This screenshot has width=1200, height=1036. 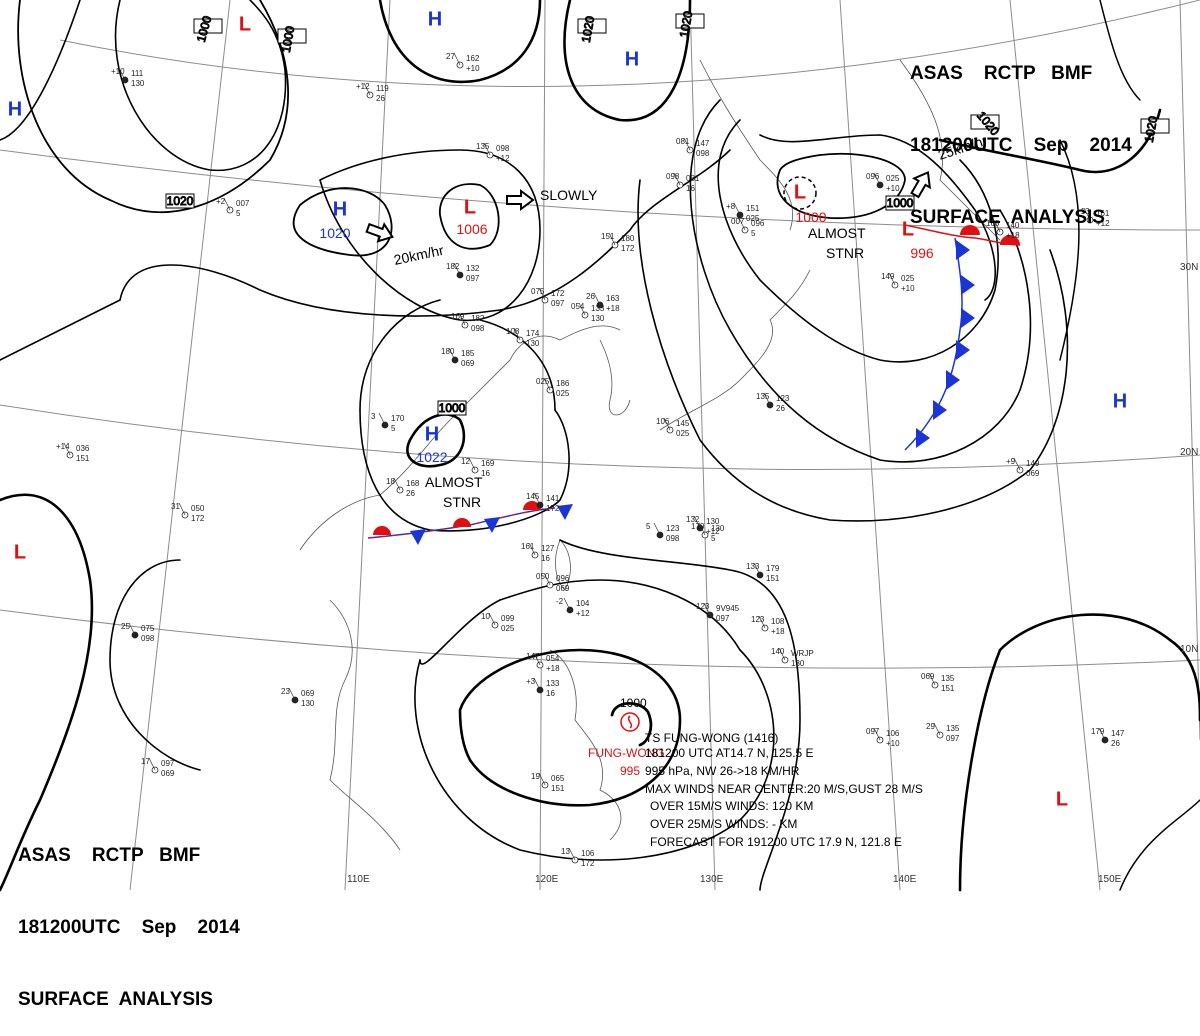 What do you see at coordinates (873, 731) in the screenshot?
I see `station-value: 097` at bounding box center [873, 731].